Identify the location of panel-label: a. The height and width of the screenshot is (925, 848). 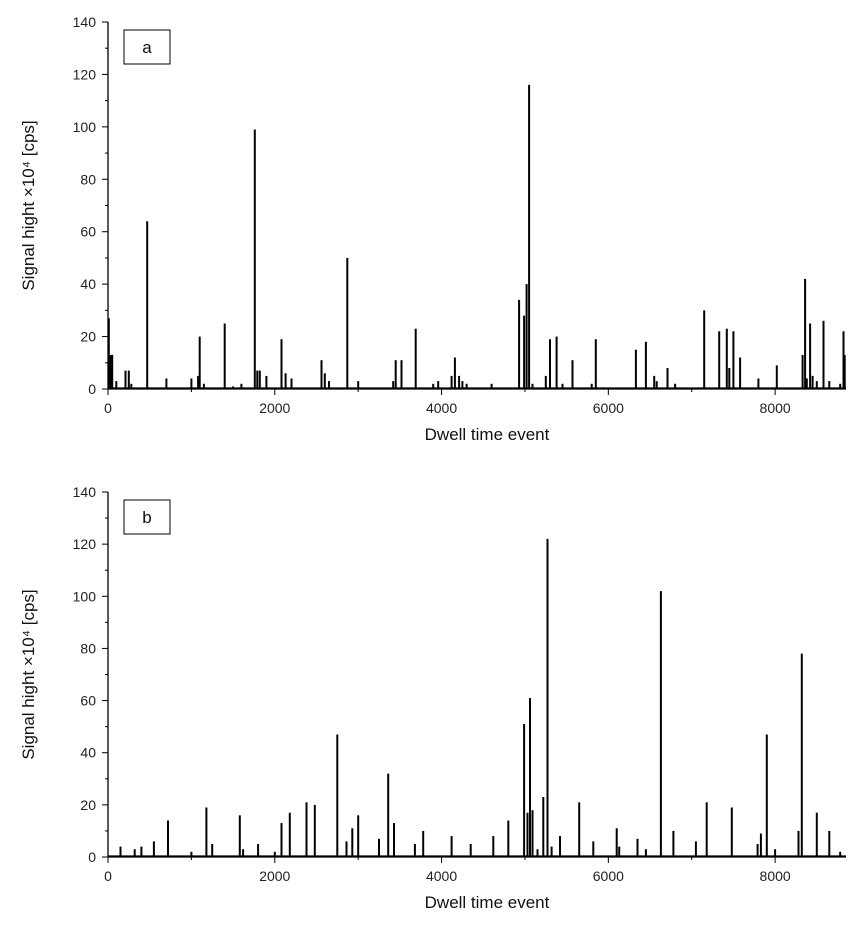
(147, 47).